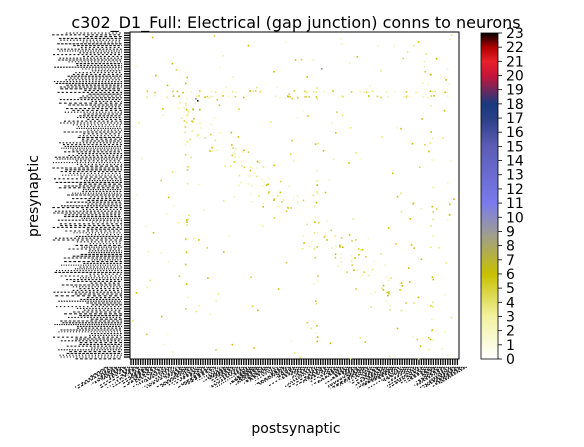 This screenshot has width=584, height=447. I want to click on colorbar-tick-label: 20, so click(515, 77).